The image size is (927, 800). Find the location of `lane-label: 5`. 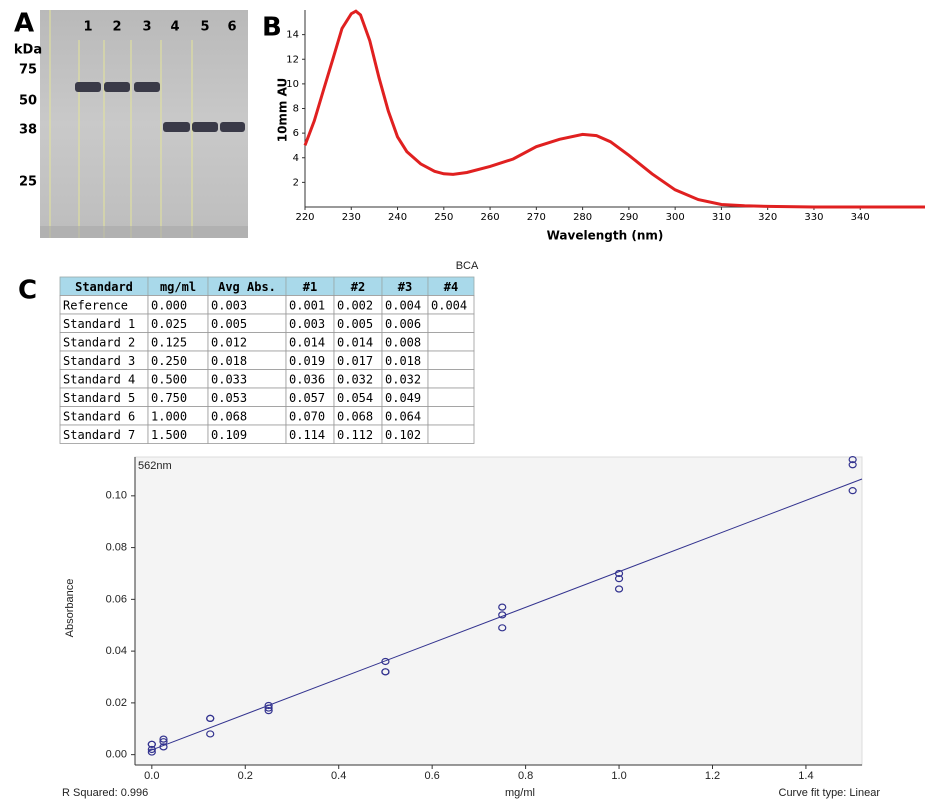

lane-label: 5 is located at coordinates (204, 27).